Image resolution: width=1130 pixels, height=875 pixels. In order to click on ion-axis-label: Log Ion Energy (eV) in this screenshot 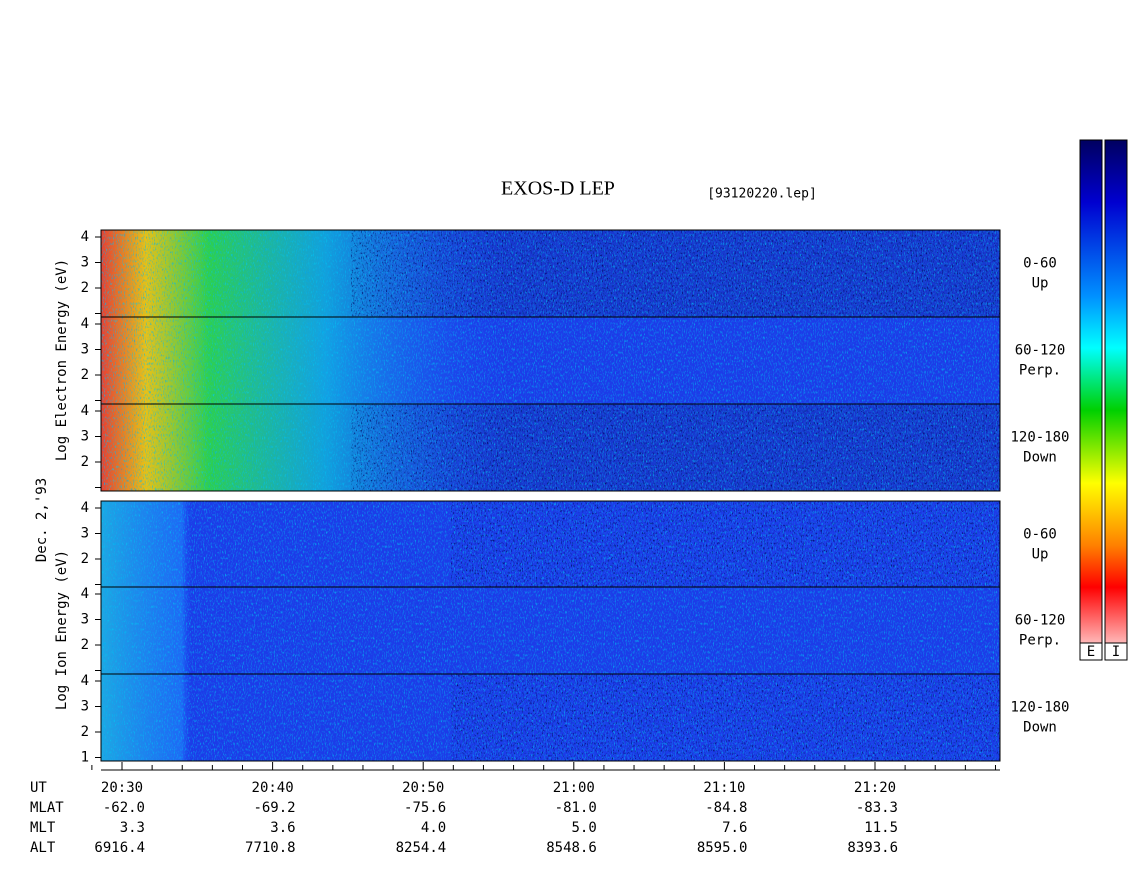, I will do `click(62, 630)`.